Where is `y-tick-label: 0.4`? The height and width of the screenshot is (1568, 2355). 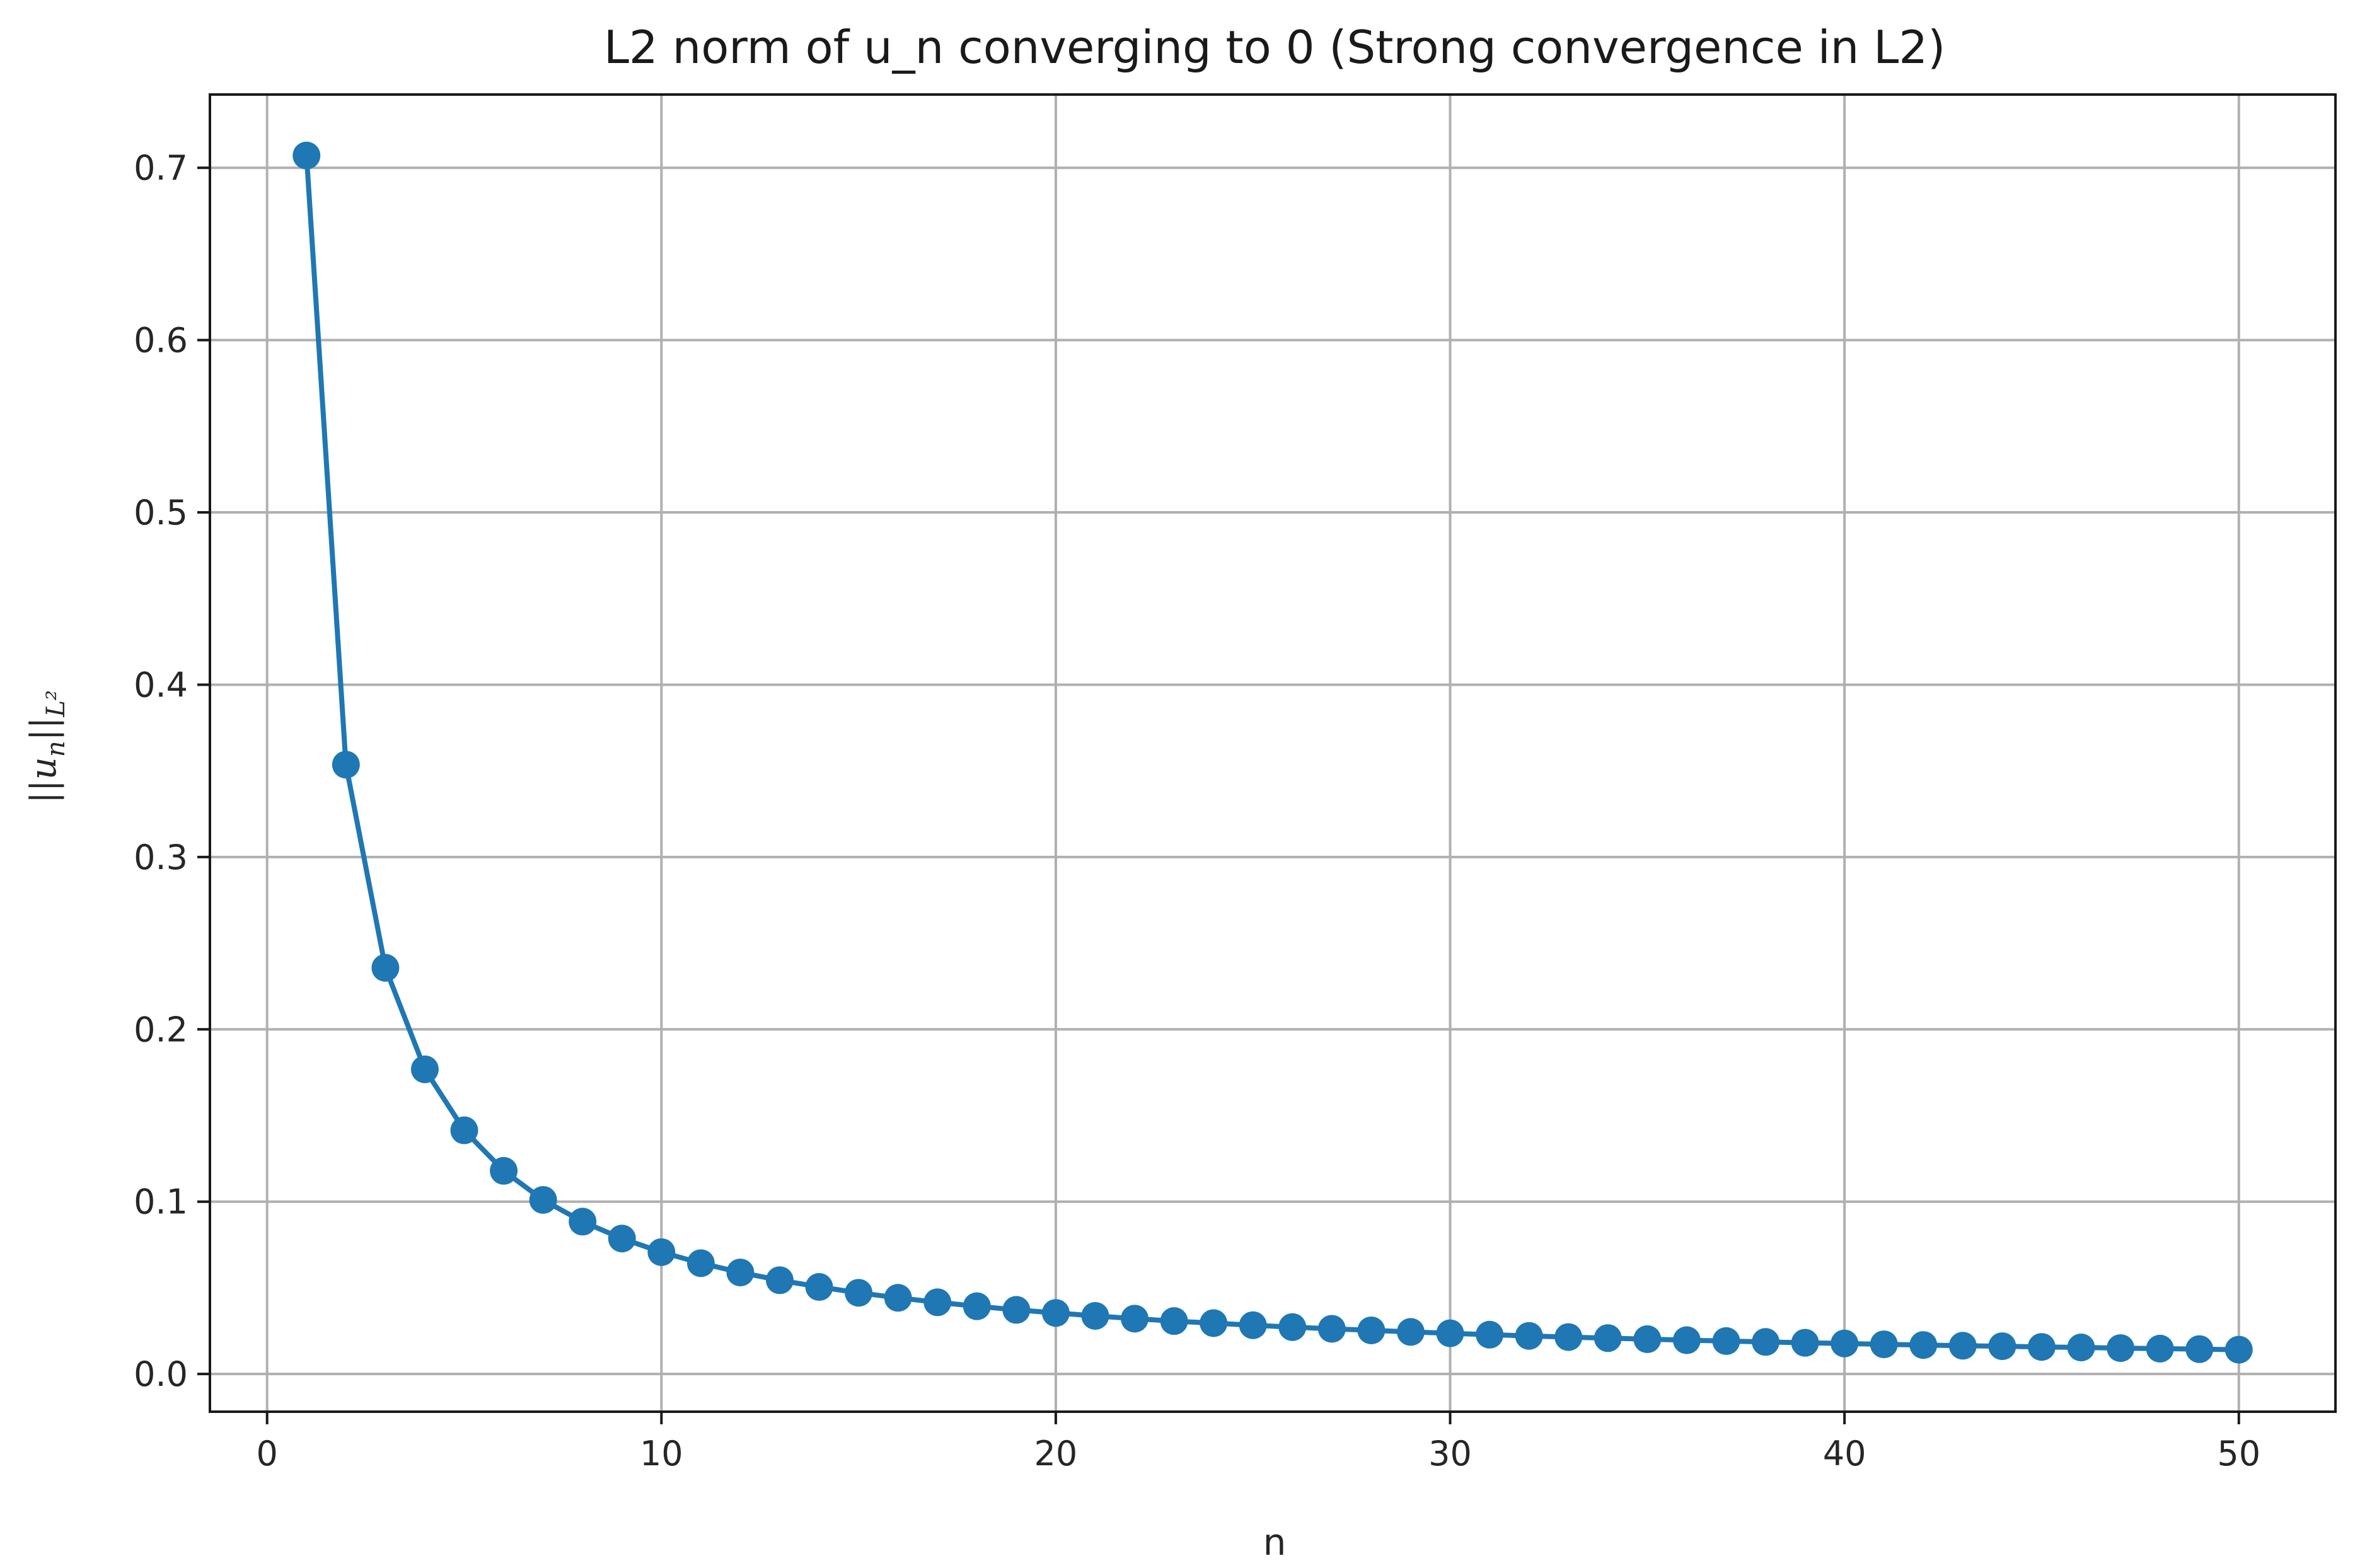 y-tick-label: 0.4 is located at coordinates (161, 685).